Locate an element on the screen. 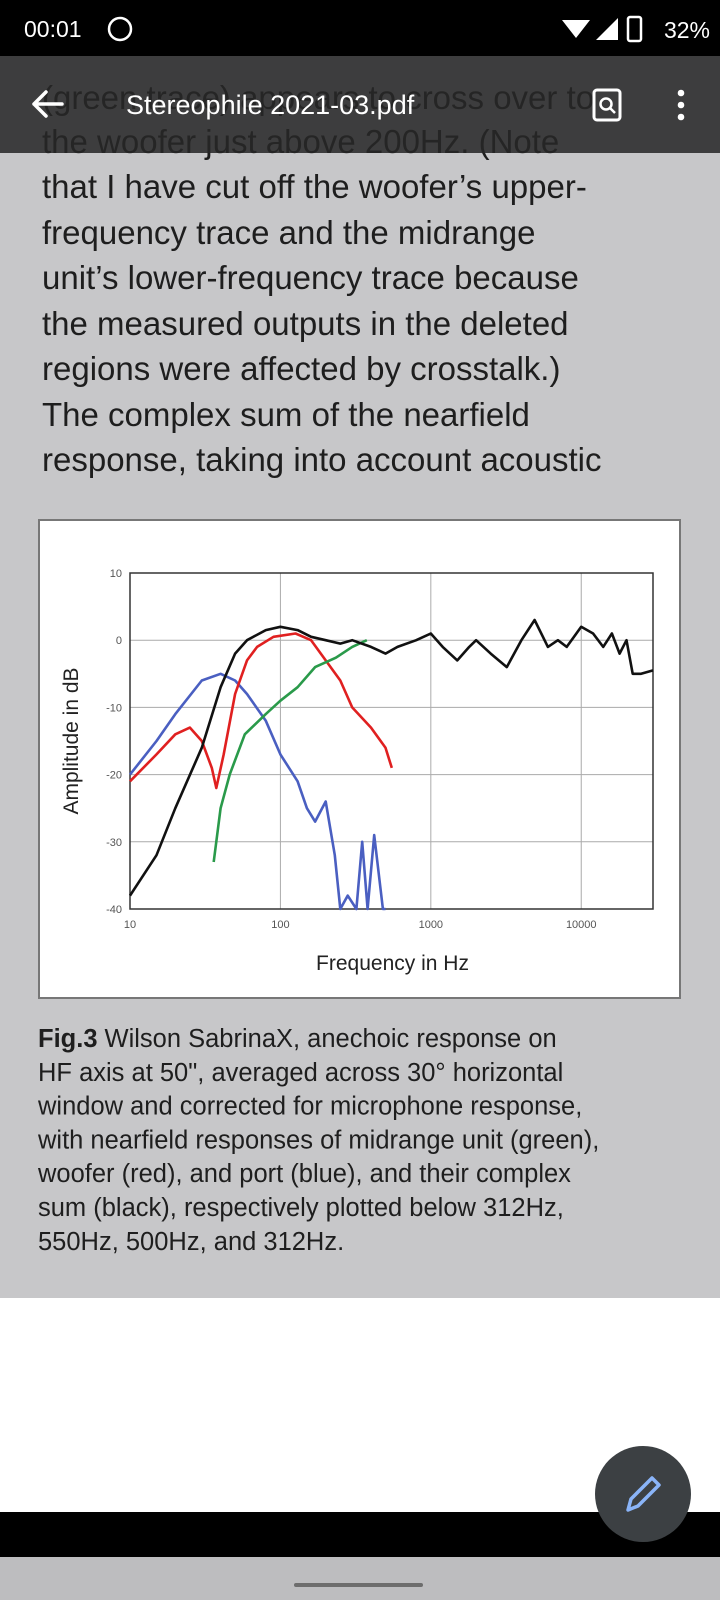 This screenshot has height=1600, width=720. battery-icon is located at coordinates (634, 29).